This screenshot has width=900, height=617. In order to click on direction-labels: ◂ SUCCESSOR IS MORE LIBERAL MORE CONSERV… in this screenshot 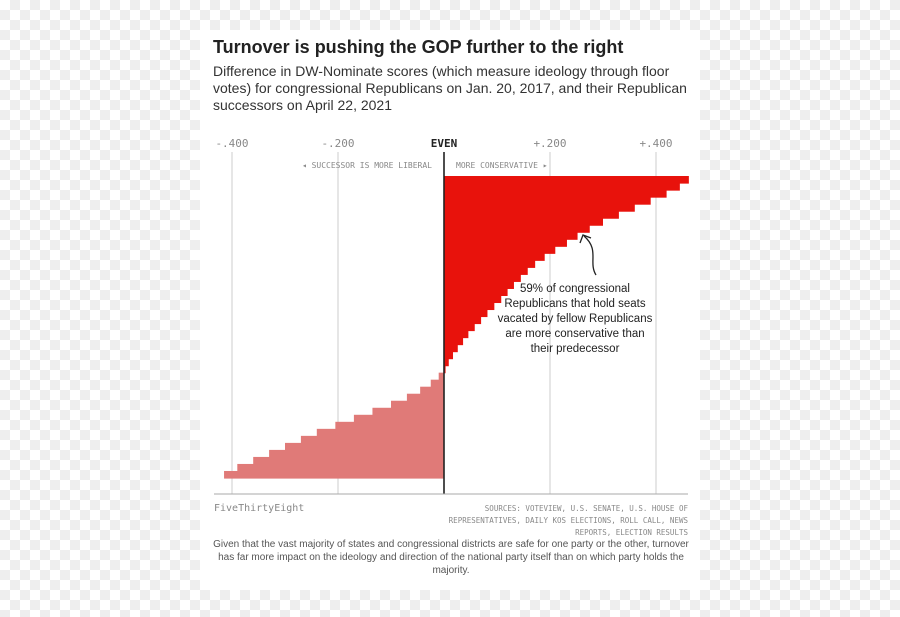, I will do `click(425, 165)`.